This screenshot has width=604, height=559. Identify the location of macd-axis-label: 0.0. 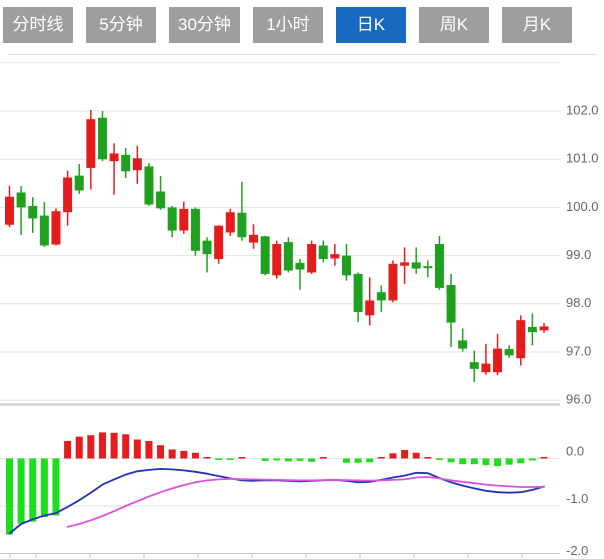
(575, 450).